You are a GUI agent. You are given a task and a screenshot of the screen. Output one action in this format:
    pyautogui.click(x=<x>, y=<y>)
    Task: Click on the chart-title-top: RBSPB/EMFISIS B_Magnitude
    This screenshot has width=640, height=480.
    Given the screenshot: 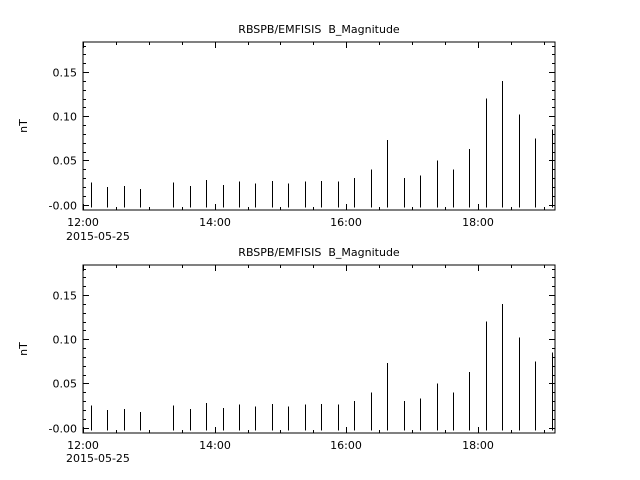 What is the action you would take?
    pyautogui.click(x=319, y=29)
    